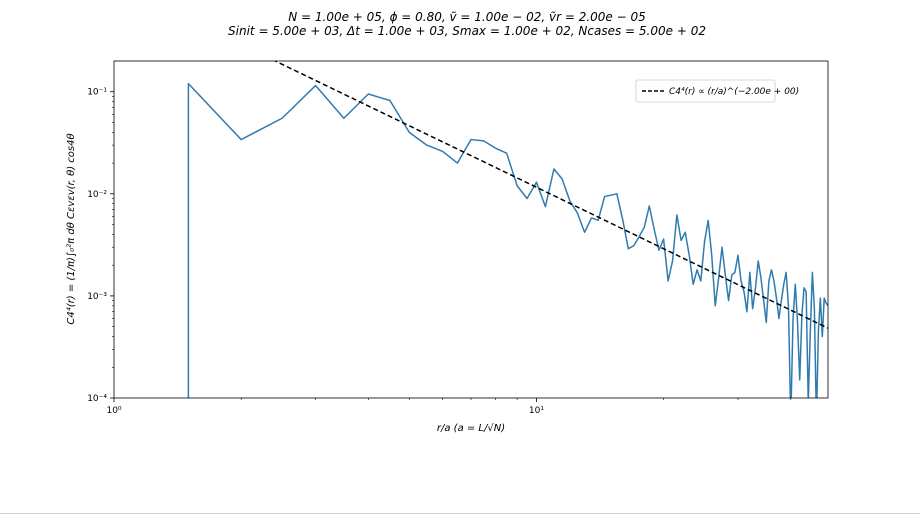 This screenshot has height=519, width=920. I want to click on x-axis-label: r/a (a = L/√N), so click(471, 428).